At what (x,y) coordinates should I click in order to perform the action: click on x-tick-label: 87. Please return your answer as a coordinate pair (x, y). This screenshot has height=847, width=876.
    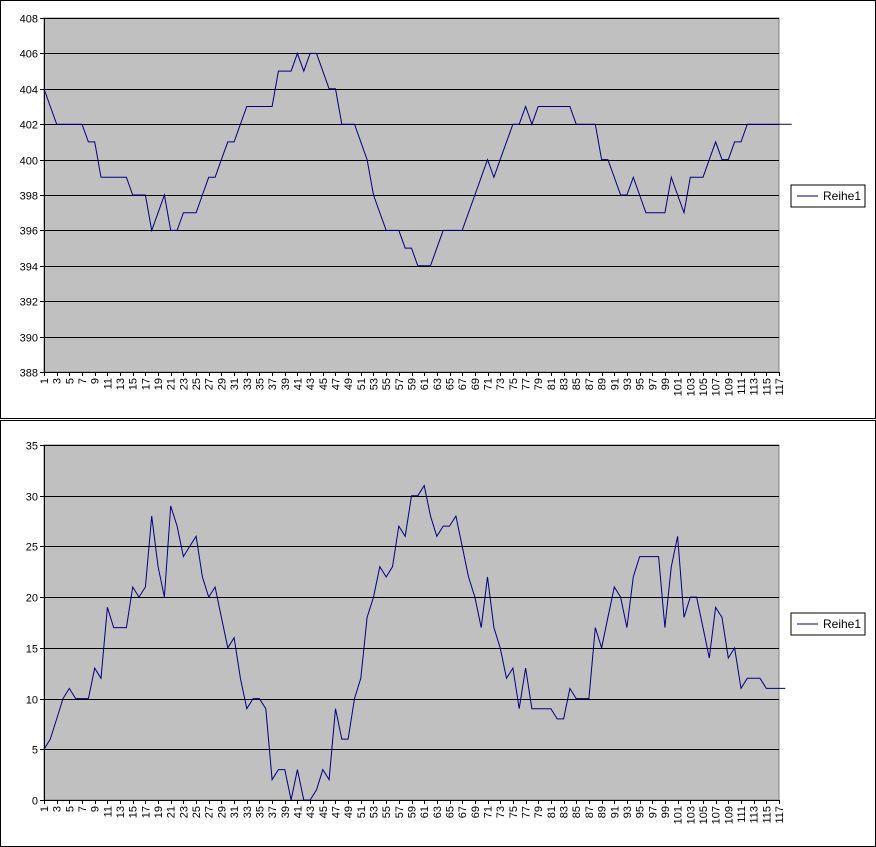
    Looking at the image, I should click on (590, 384).